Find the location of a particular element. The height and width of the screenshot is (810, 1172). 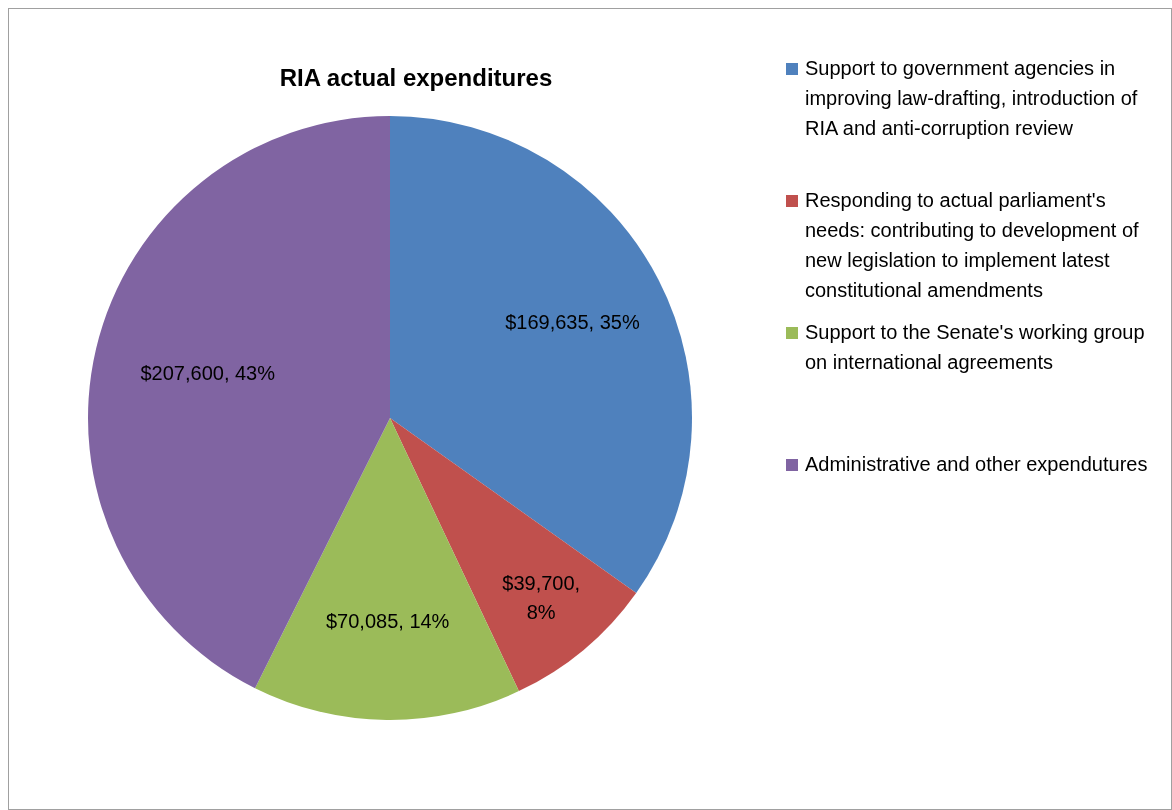

data-label: $70,085, 14% is located at coordinates (387, 621).